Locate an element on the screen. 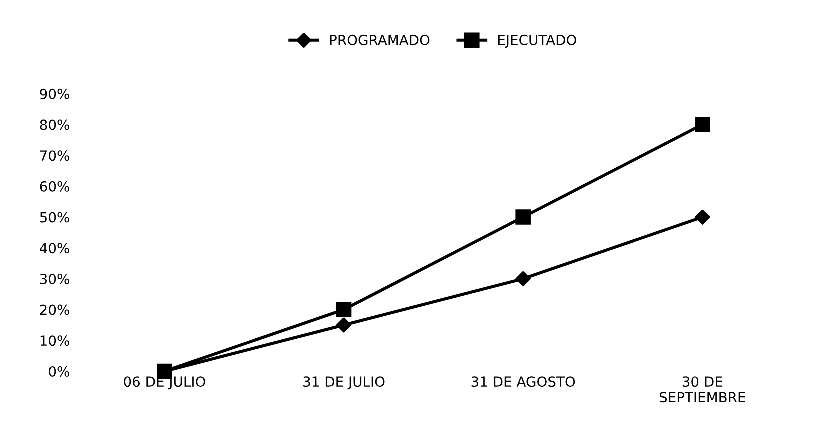 This screenshot has height=427, width=834. y-tick-label: 70% is located at coordinates (55, 156).